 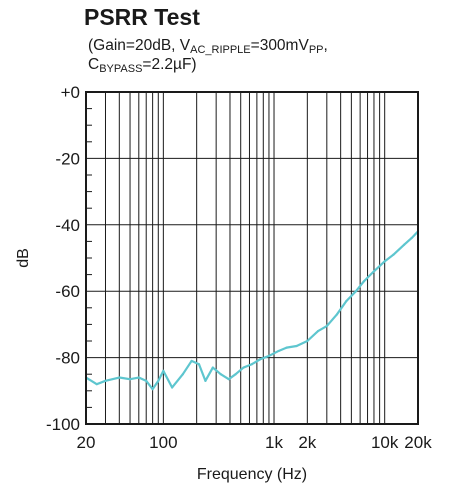 I want to click on chart-subtitle-line-2: CBYPASS=2.2µF), so click(x=142, y=66).